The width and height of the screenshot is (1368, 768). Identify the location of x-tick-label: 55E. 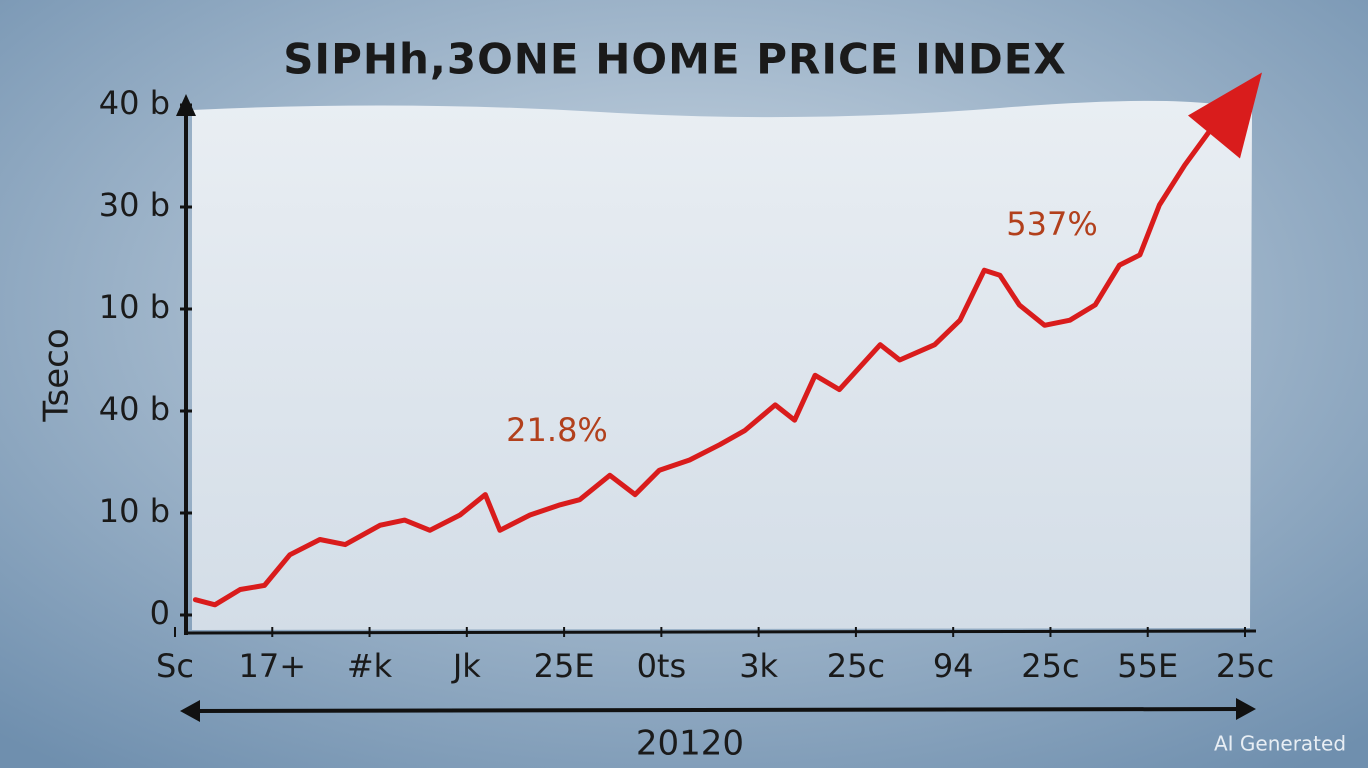
(1147, 666).